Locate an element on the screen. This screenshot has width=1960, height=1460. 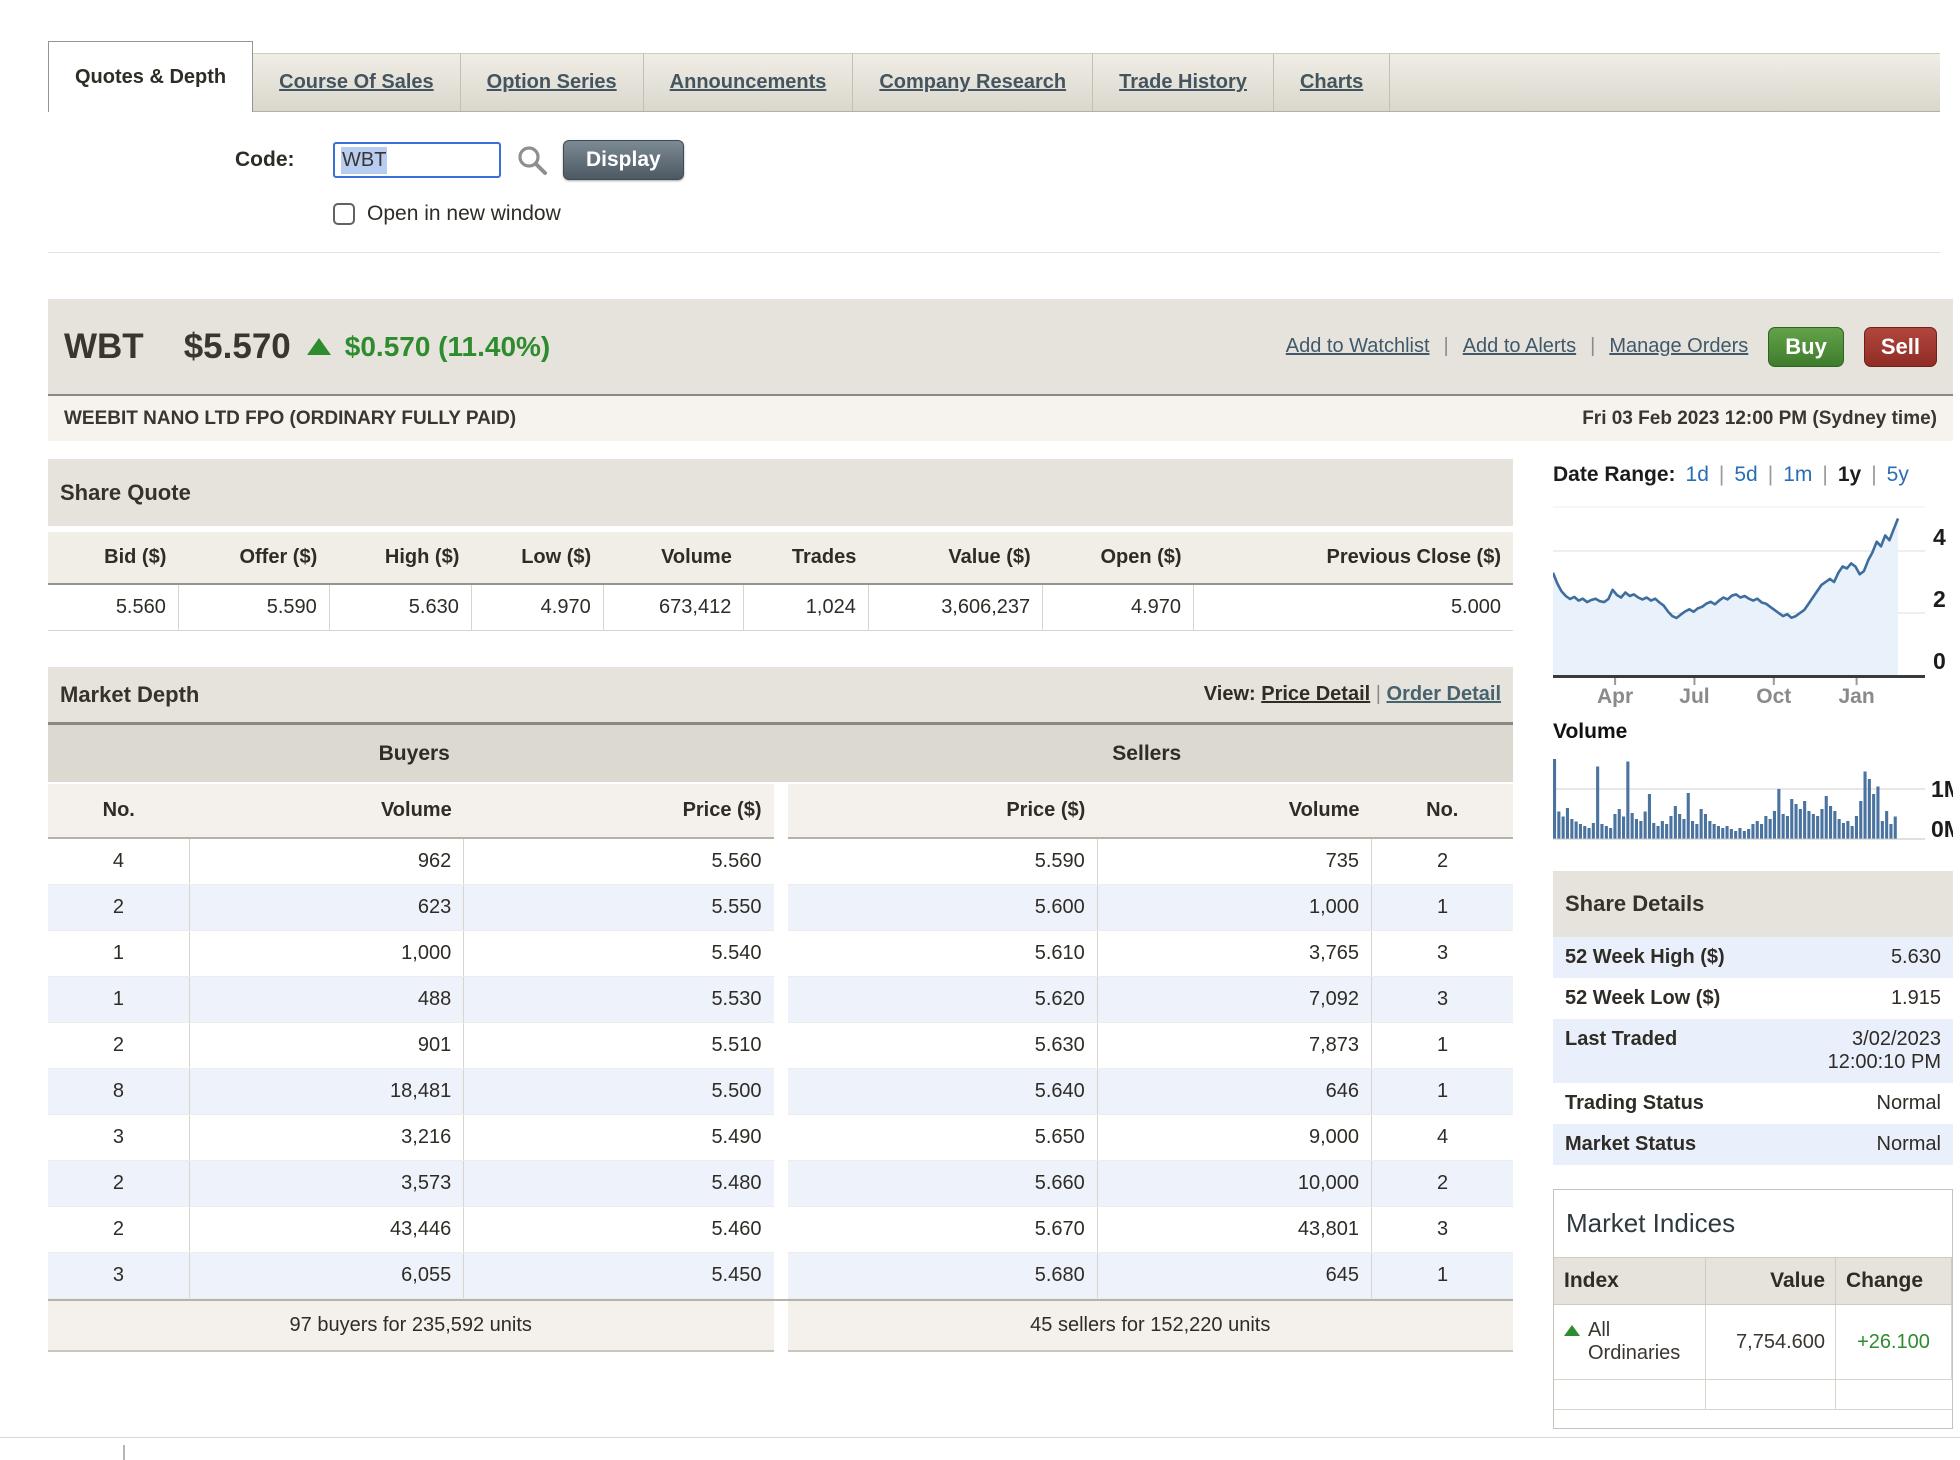
depth-volume-cell: 18,481 is located at coordinates (327, 1091).